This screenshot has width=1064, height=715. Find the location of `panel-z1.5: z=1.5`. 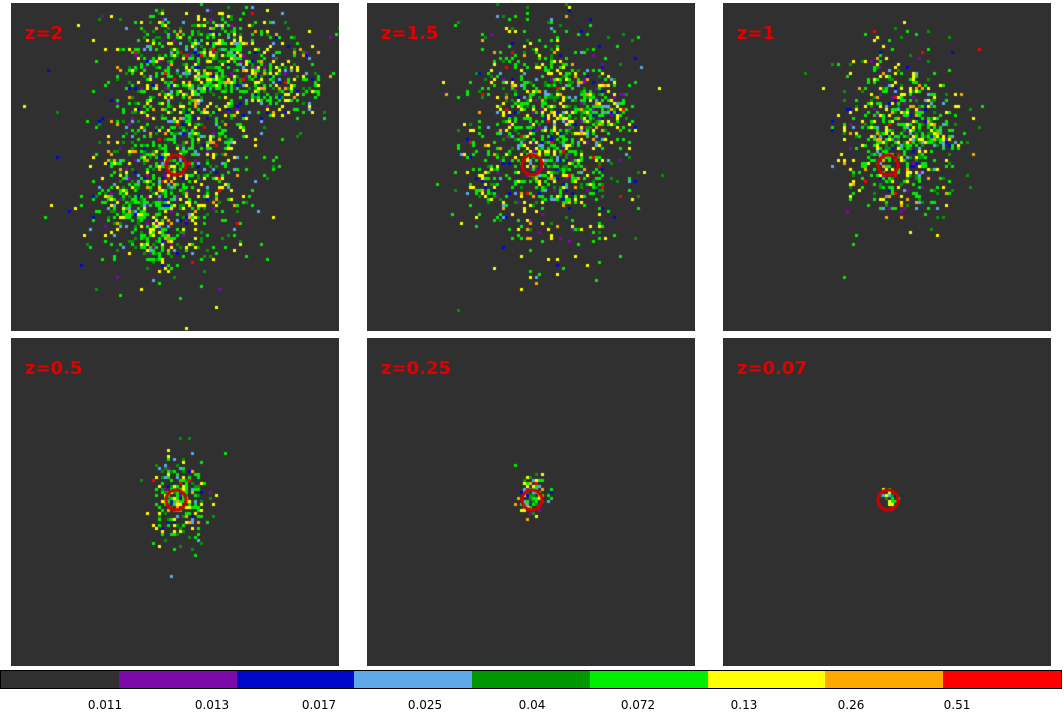

panel-z1.5: z=1.5 is located at coordinates (531, 167).